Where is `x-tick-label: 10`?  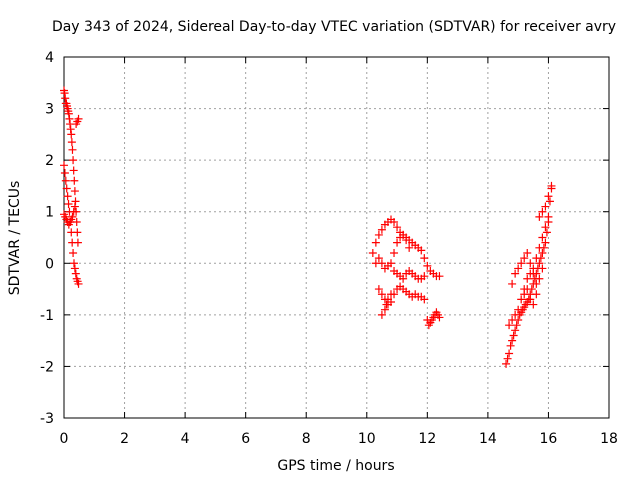 x-tick-label: 10 is located at coordinates (367, 439).